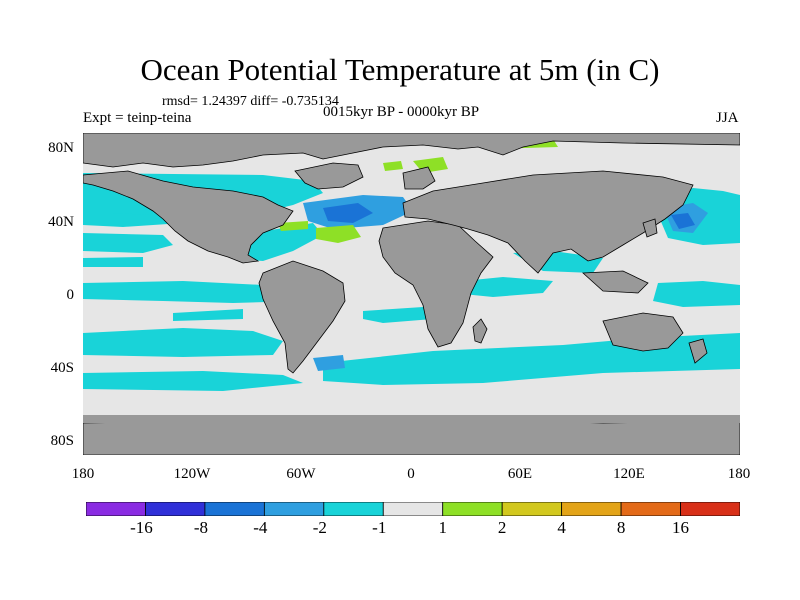 The image size is (800, 600). I want to click on lon-label-60e: 60E, so click(520, 474).